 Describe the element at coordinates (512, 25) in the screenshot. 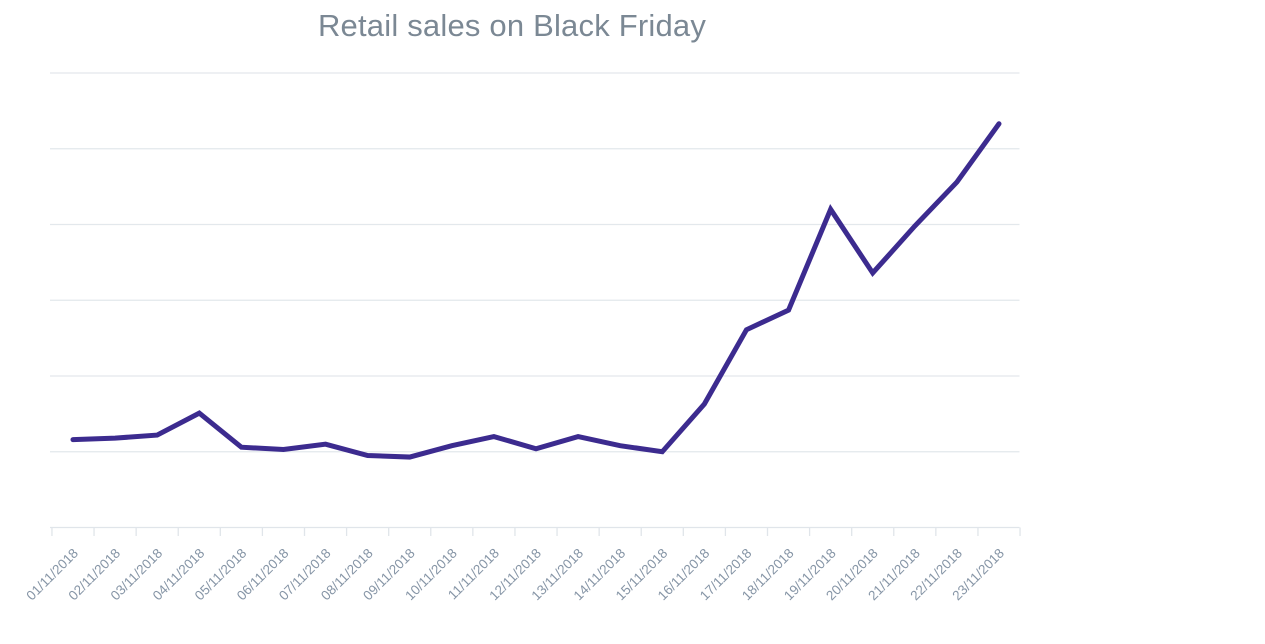

I see `chart-title: Retail sales on Black Friday` at that location.